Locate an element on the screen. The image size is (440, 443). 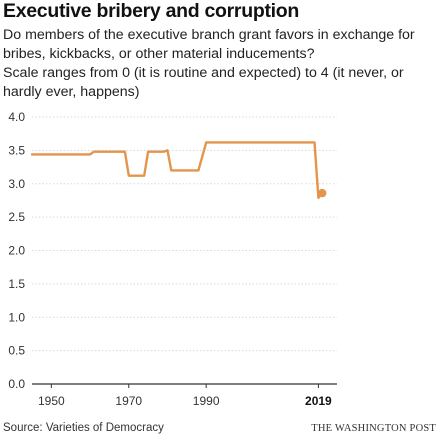
y-tick-label: 2.0 is located at coordinates (16, 251).